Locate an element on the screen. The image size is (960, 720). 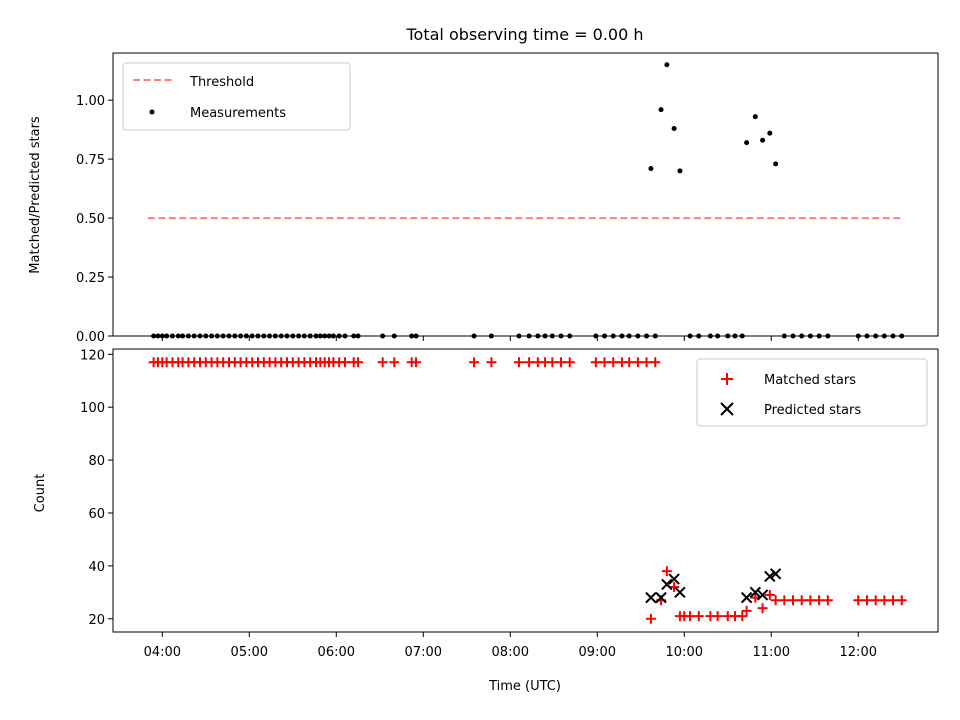
legend-measurements-swatch is located at coordinates (152, 112).